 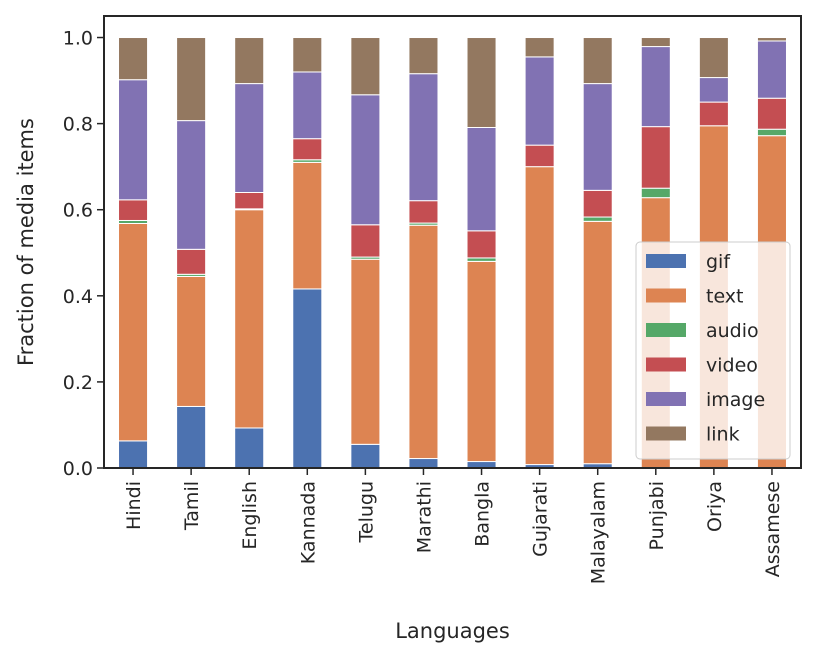 I want to click on bar-video-marathi, so click(x=423, y=212).